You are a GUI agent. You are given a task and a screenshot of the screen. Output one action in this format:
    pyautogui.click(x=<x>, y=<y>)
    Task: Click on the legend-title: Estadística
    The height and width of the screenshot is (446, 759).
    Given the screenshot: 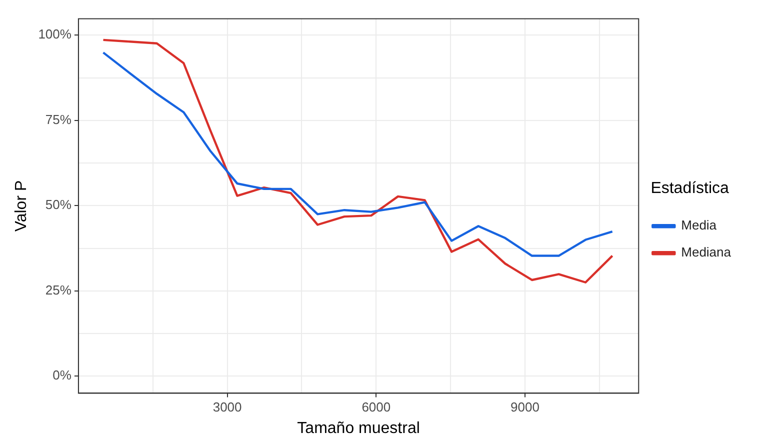 What is the action you would take?
    pyautogui.click(x=690, y=188)
    